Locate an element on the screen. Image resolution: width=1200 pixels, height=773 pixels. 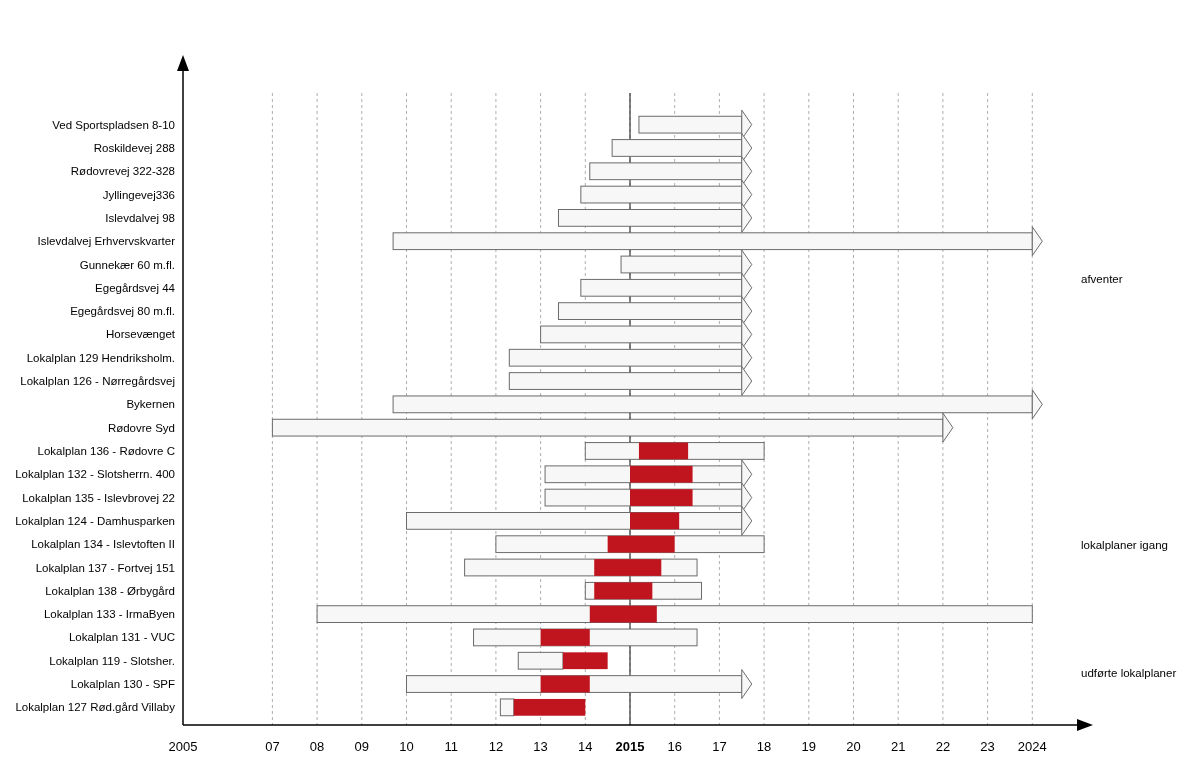
y-tick-label: Lokalplan 119 - Slotsher. is located at coordinates (112, 660).